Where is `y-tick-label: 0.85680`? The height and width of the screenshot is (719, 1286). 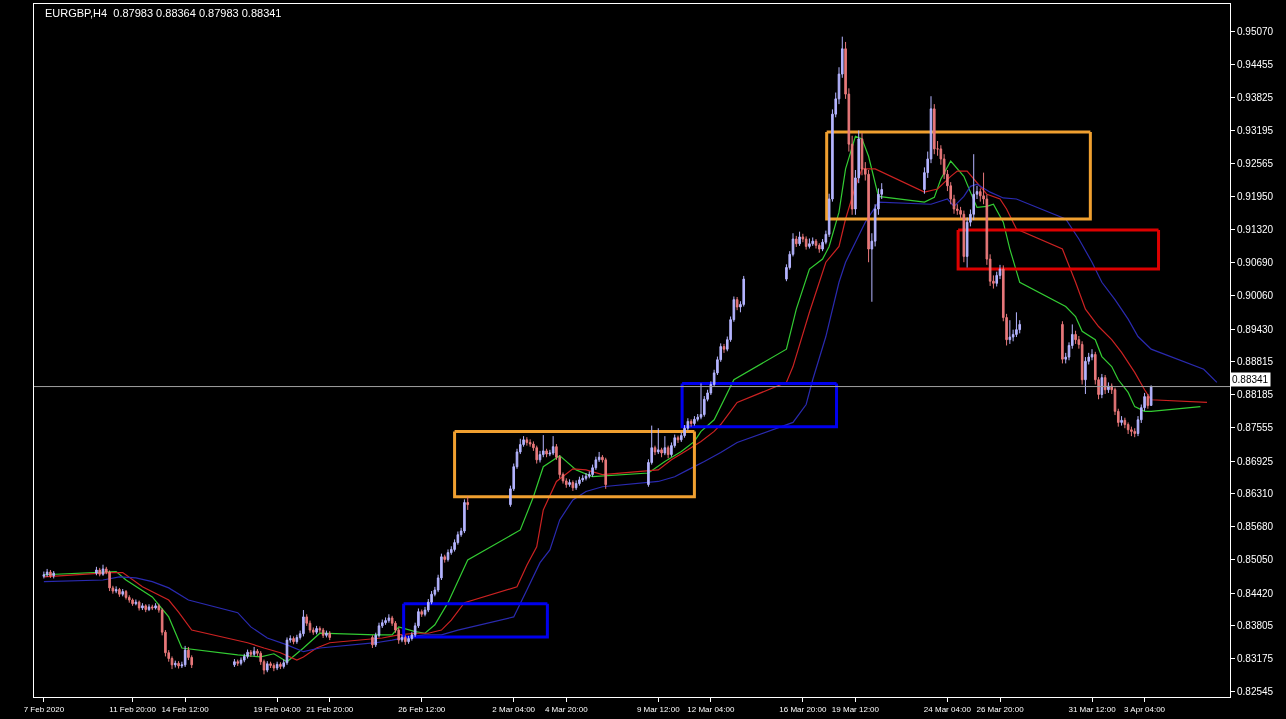
y-tick-label: 0.85680 is located at coordinates (1255, 527).